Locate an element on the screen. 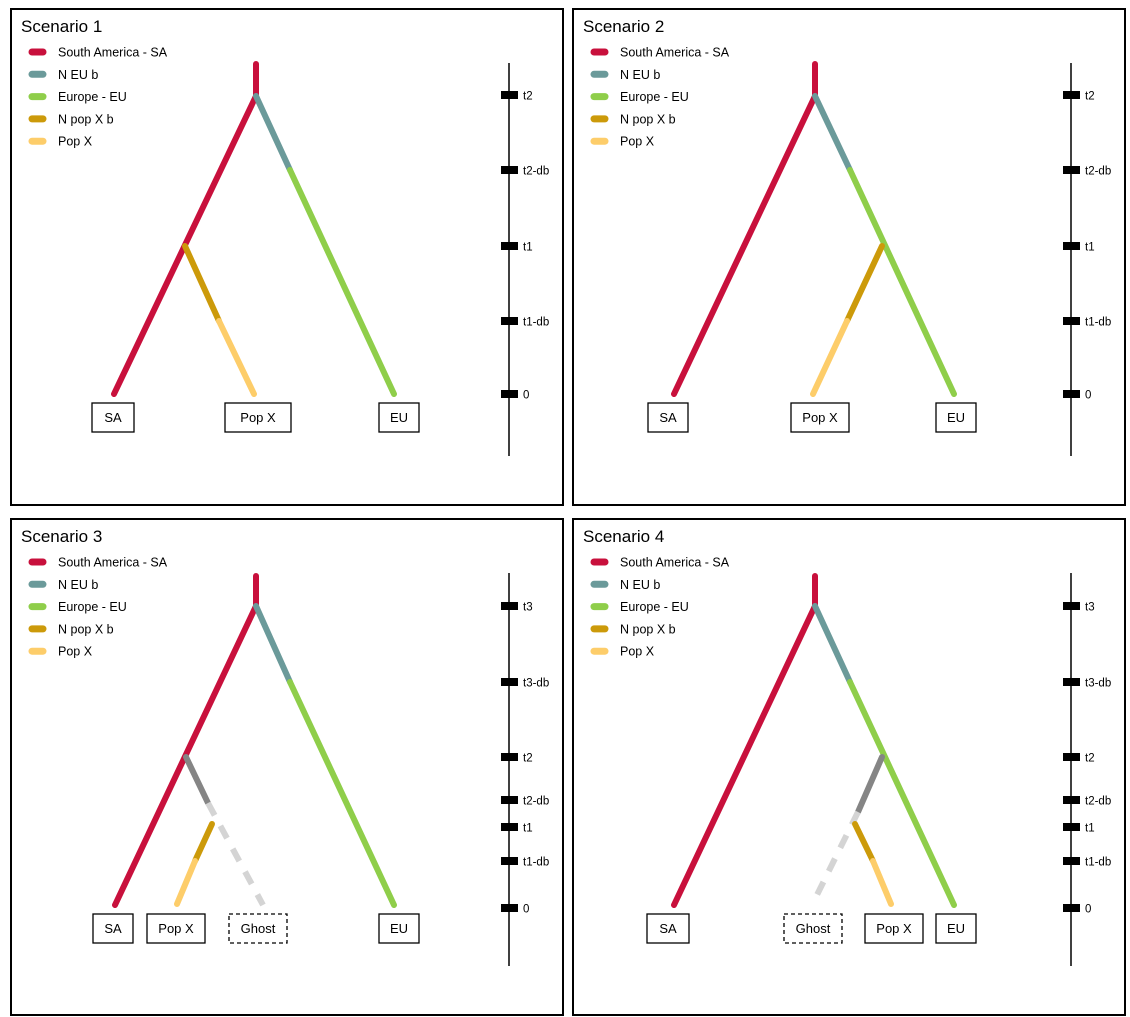  branch-south-america is located at coordinates (744, 755).